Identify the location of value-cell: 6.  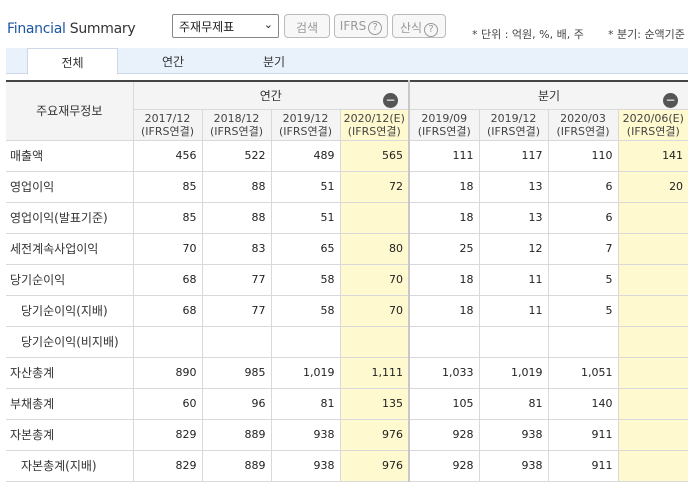
(583, 186).